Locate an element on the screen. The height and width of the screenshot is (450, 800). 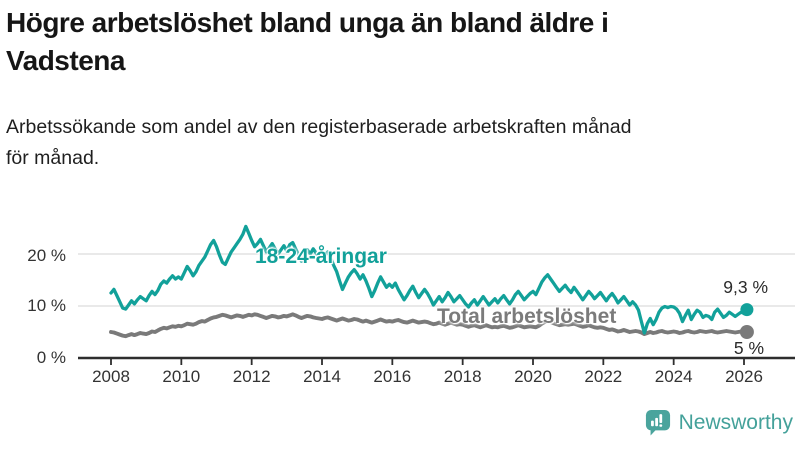
end-value-label-total: 5 % is located at coordinates (748, 348).